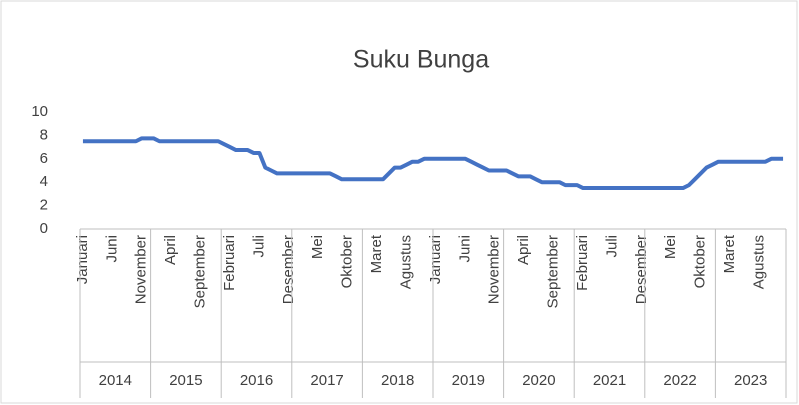 The width and height of the screenshot is (799, 405). What do you see at coordinates (538, 380) in the screenshot?
I see `year-label: 2020` at bounding box center [538, 380].